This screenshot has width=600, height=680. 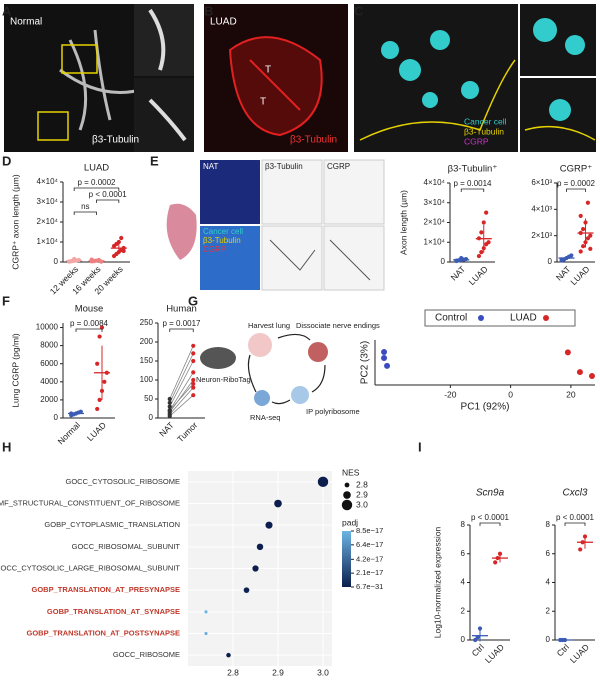 I want to click on y-tick-label: 2000, so click(x=49, y=399).